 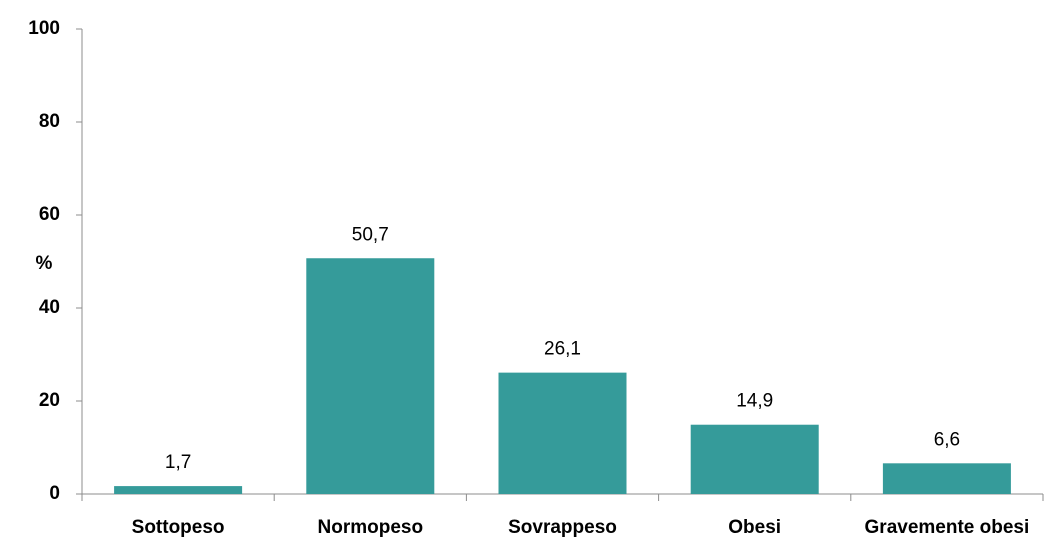 I want to click on x-tick-label: Sovrappeso, so click(x=562, y=527).